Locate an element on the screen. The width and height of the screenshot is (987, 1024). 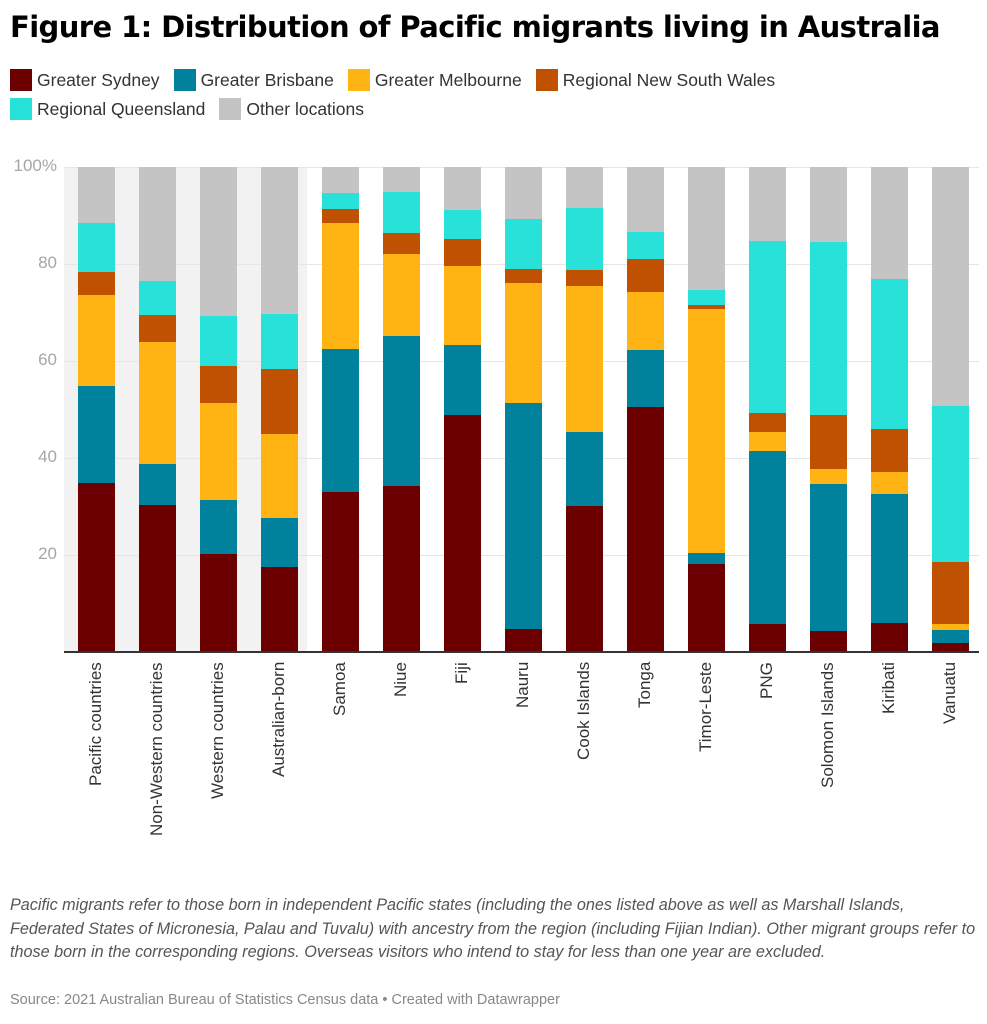
legend-item: Regional Queensland is located at coordinates (107, 109).